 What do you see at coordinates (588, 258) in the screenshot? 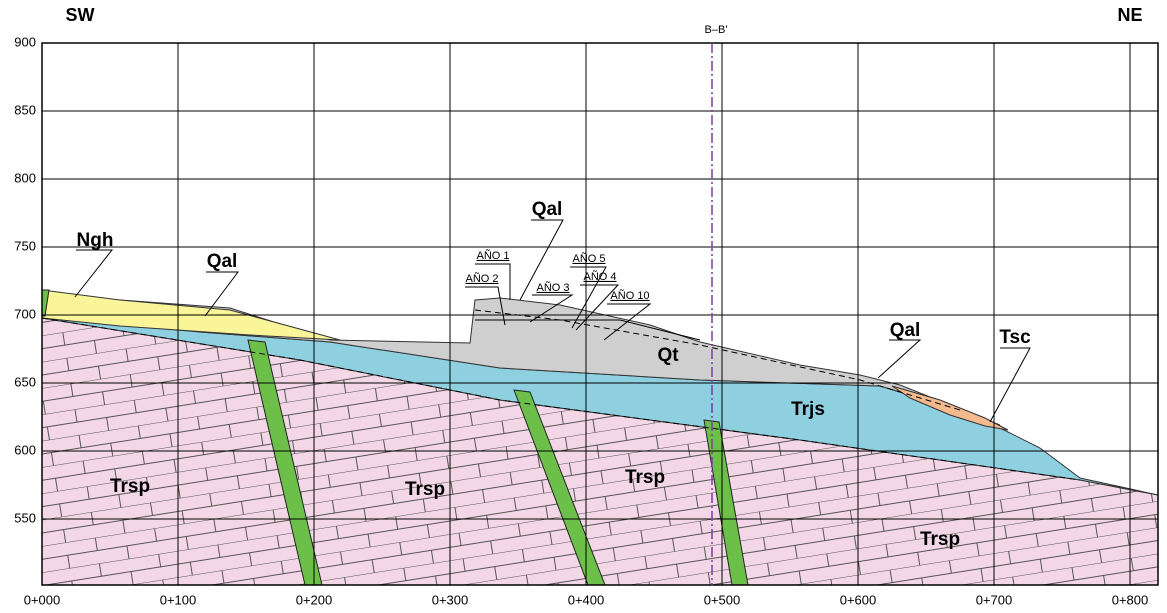
I see `year-label: AÑO 5` at bounding box center [588, 258].